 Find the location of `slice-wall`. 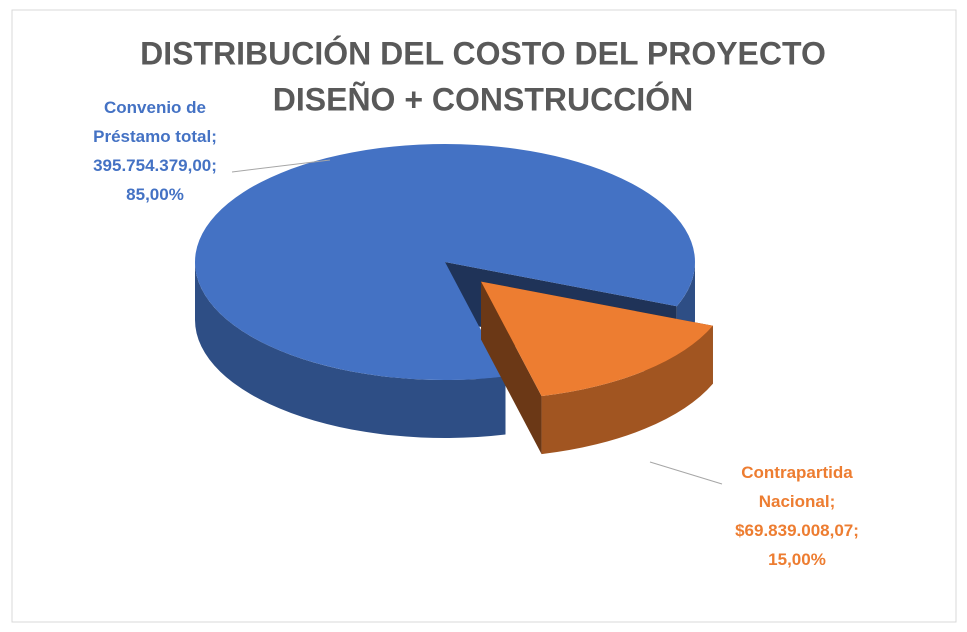

slice-wall is located at coordinates (511, 368).